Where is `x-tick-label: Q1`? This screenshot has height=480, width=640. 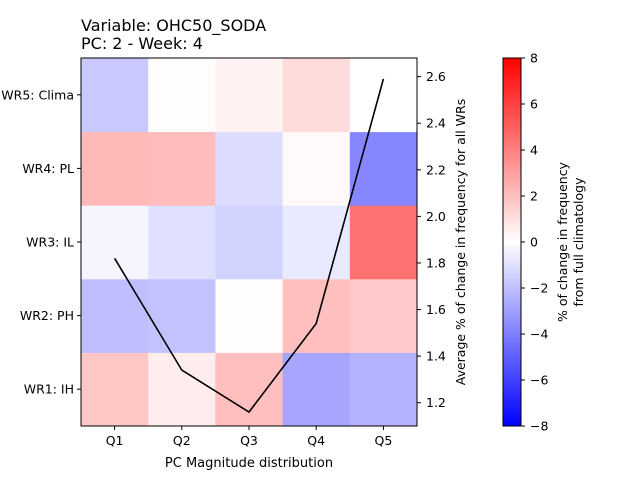 x-tick-label: Q1 is located at coordinates (115, 440).